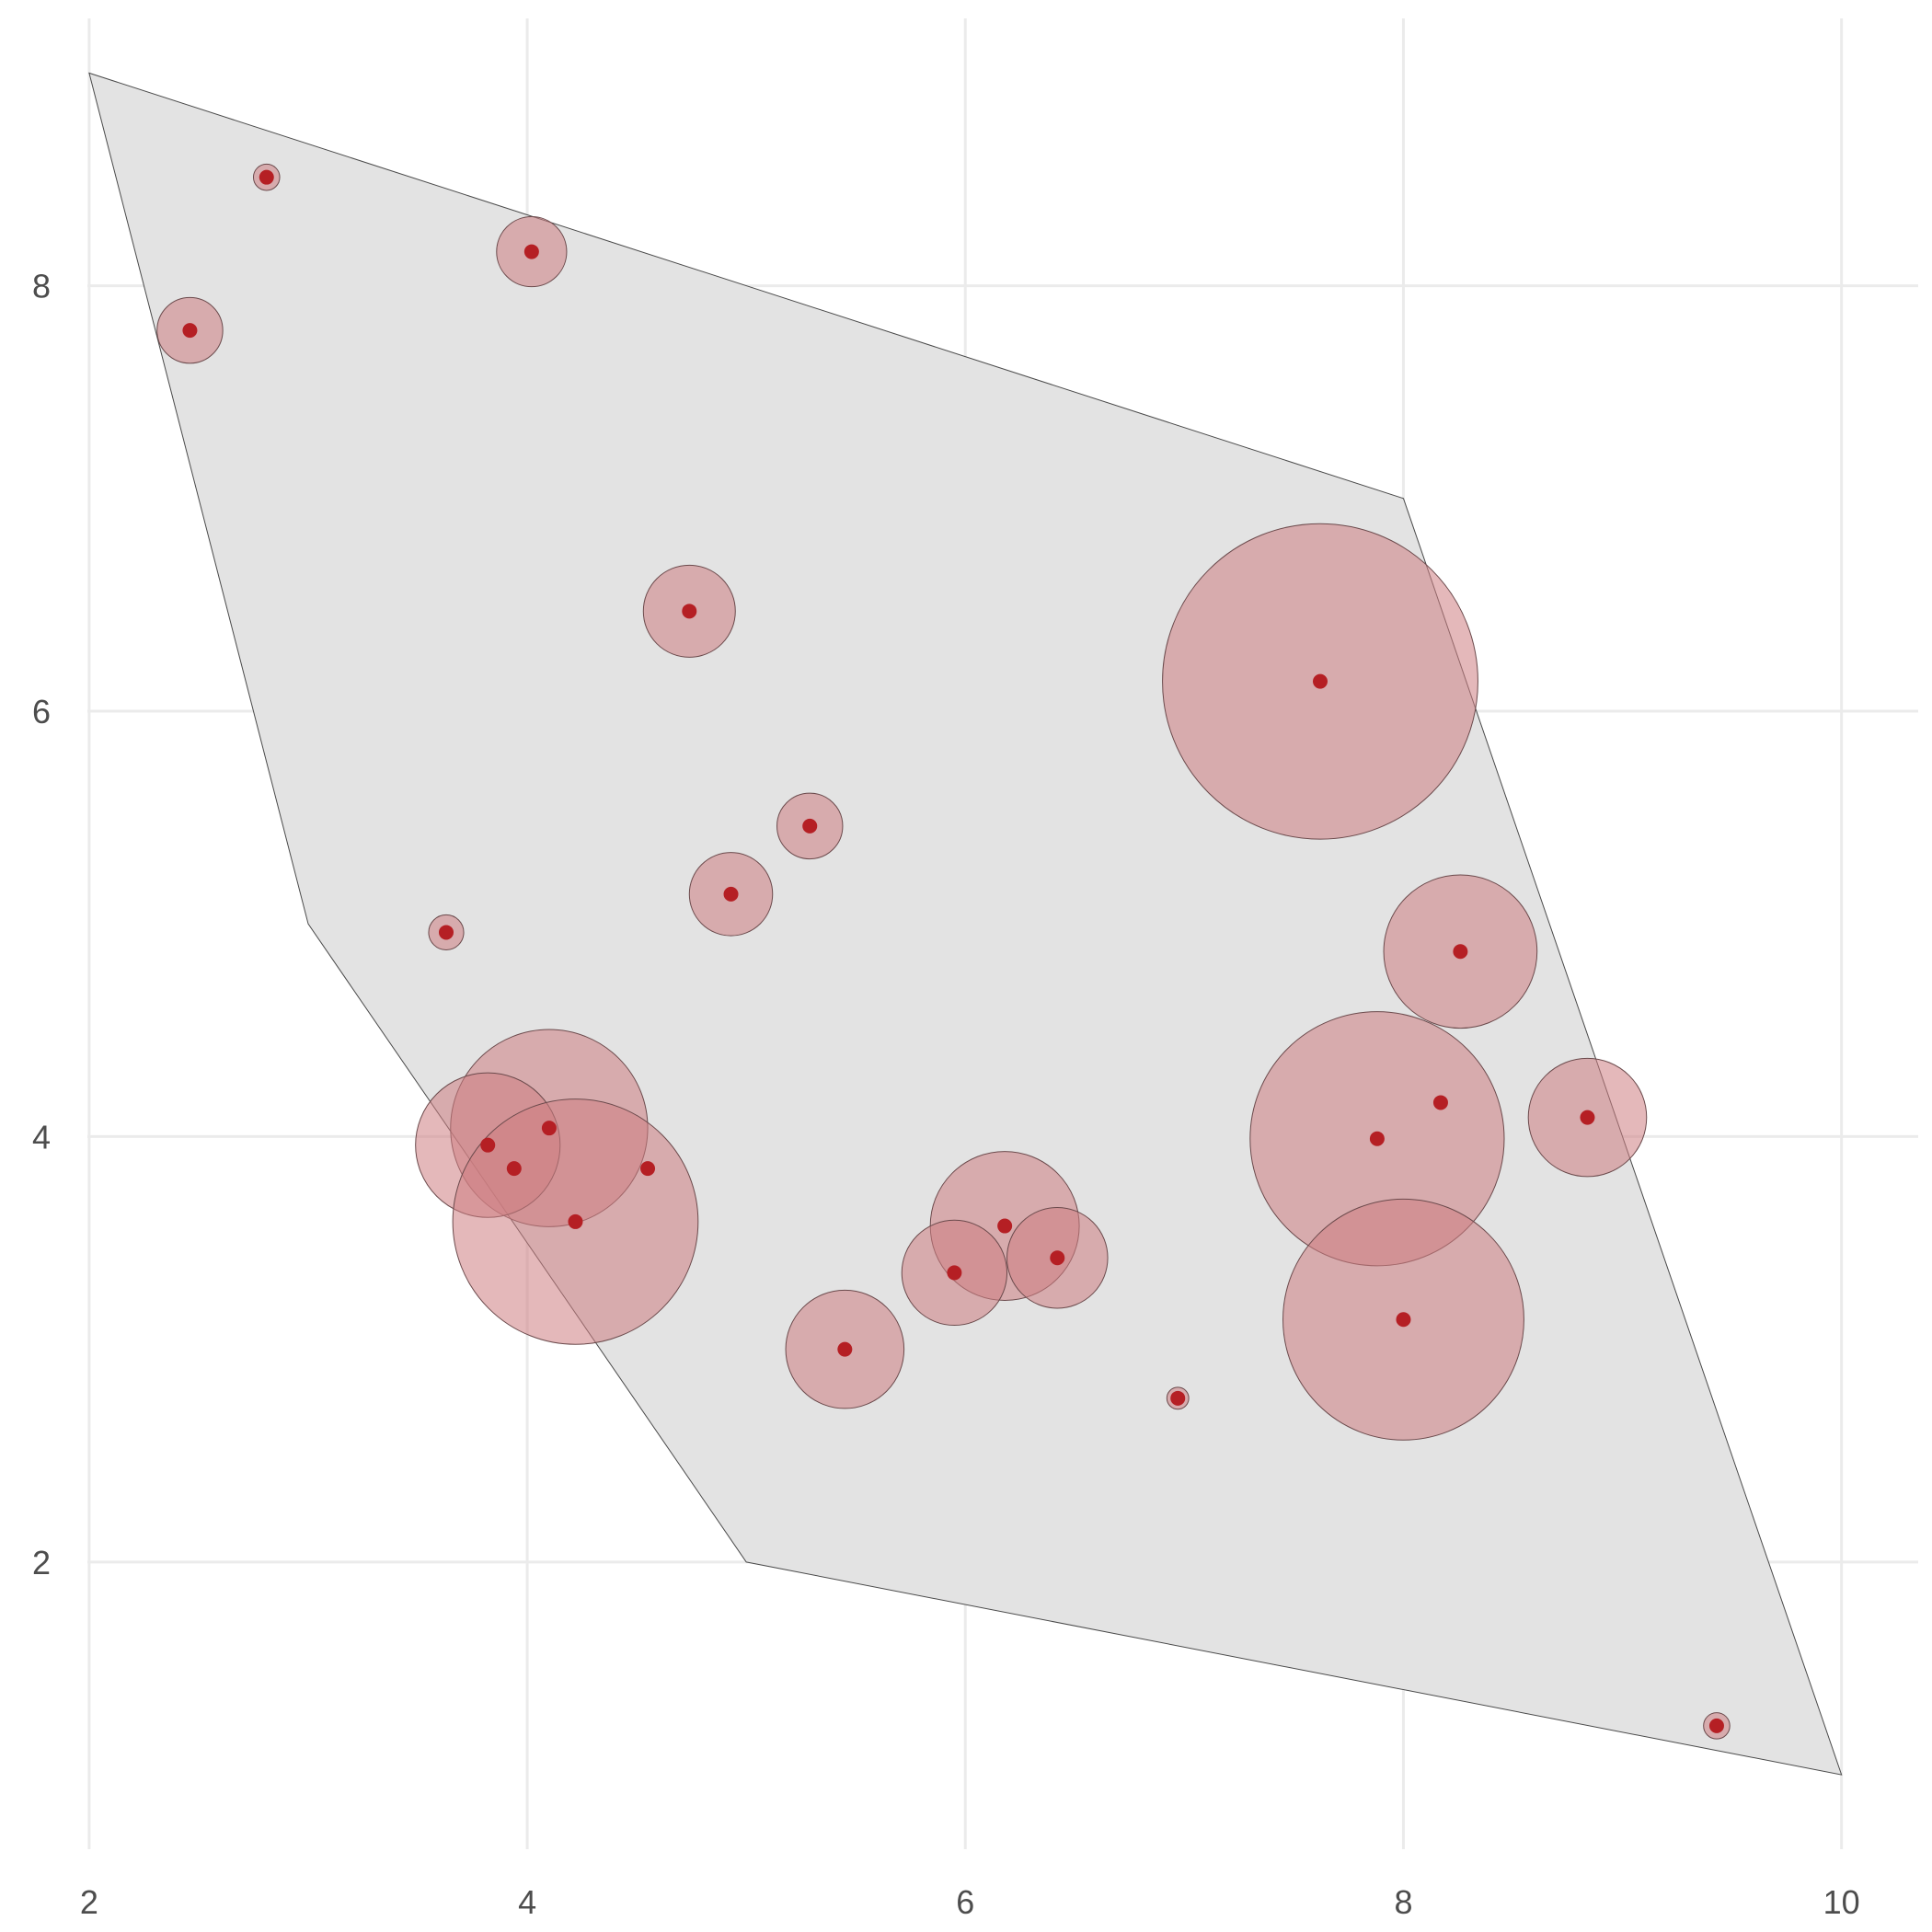 Image resolution: width=1932 pixels, height=1932 pixels. Describe the element at coordinates (41, 1562) in the screenshot. I see `y-tick-label: 2` at that location.